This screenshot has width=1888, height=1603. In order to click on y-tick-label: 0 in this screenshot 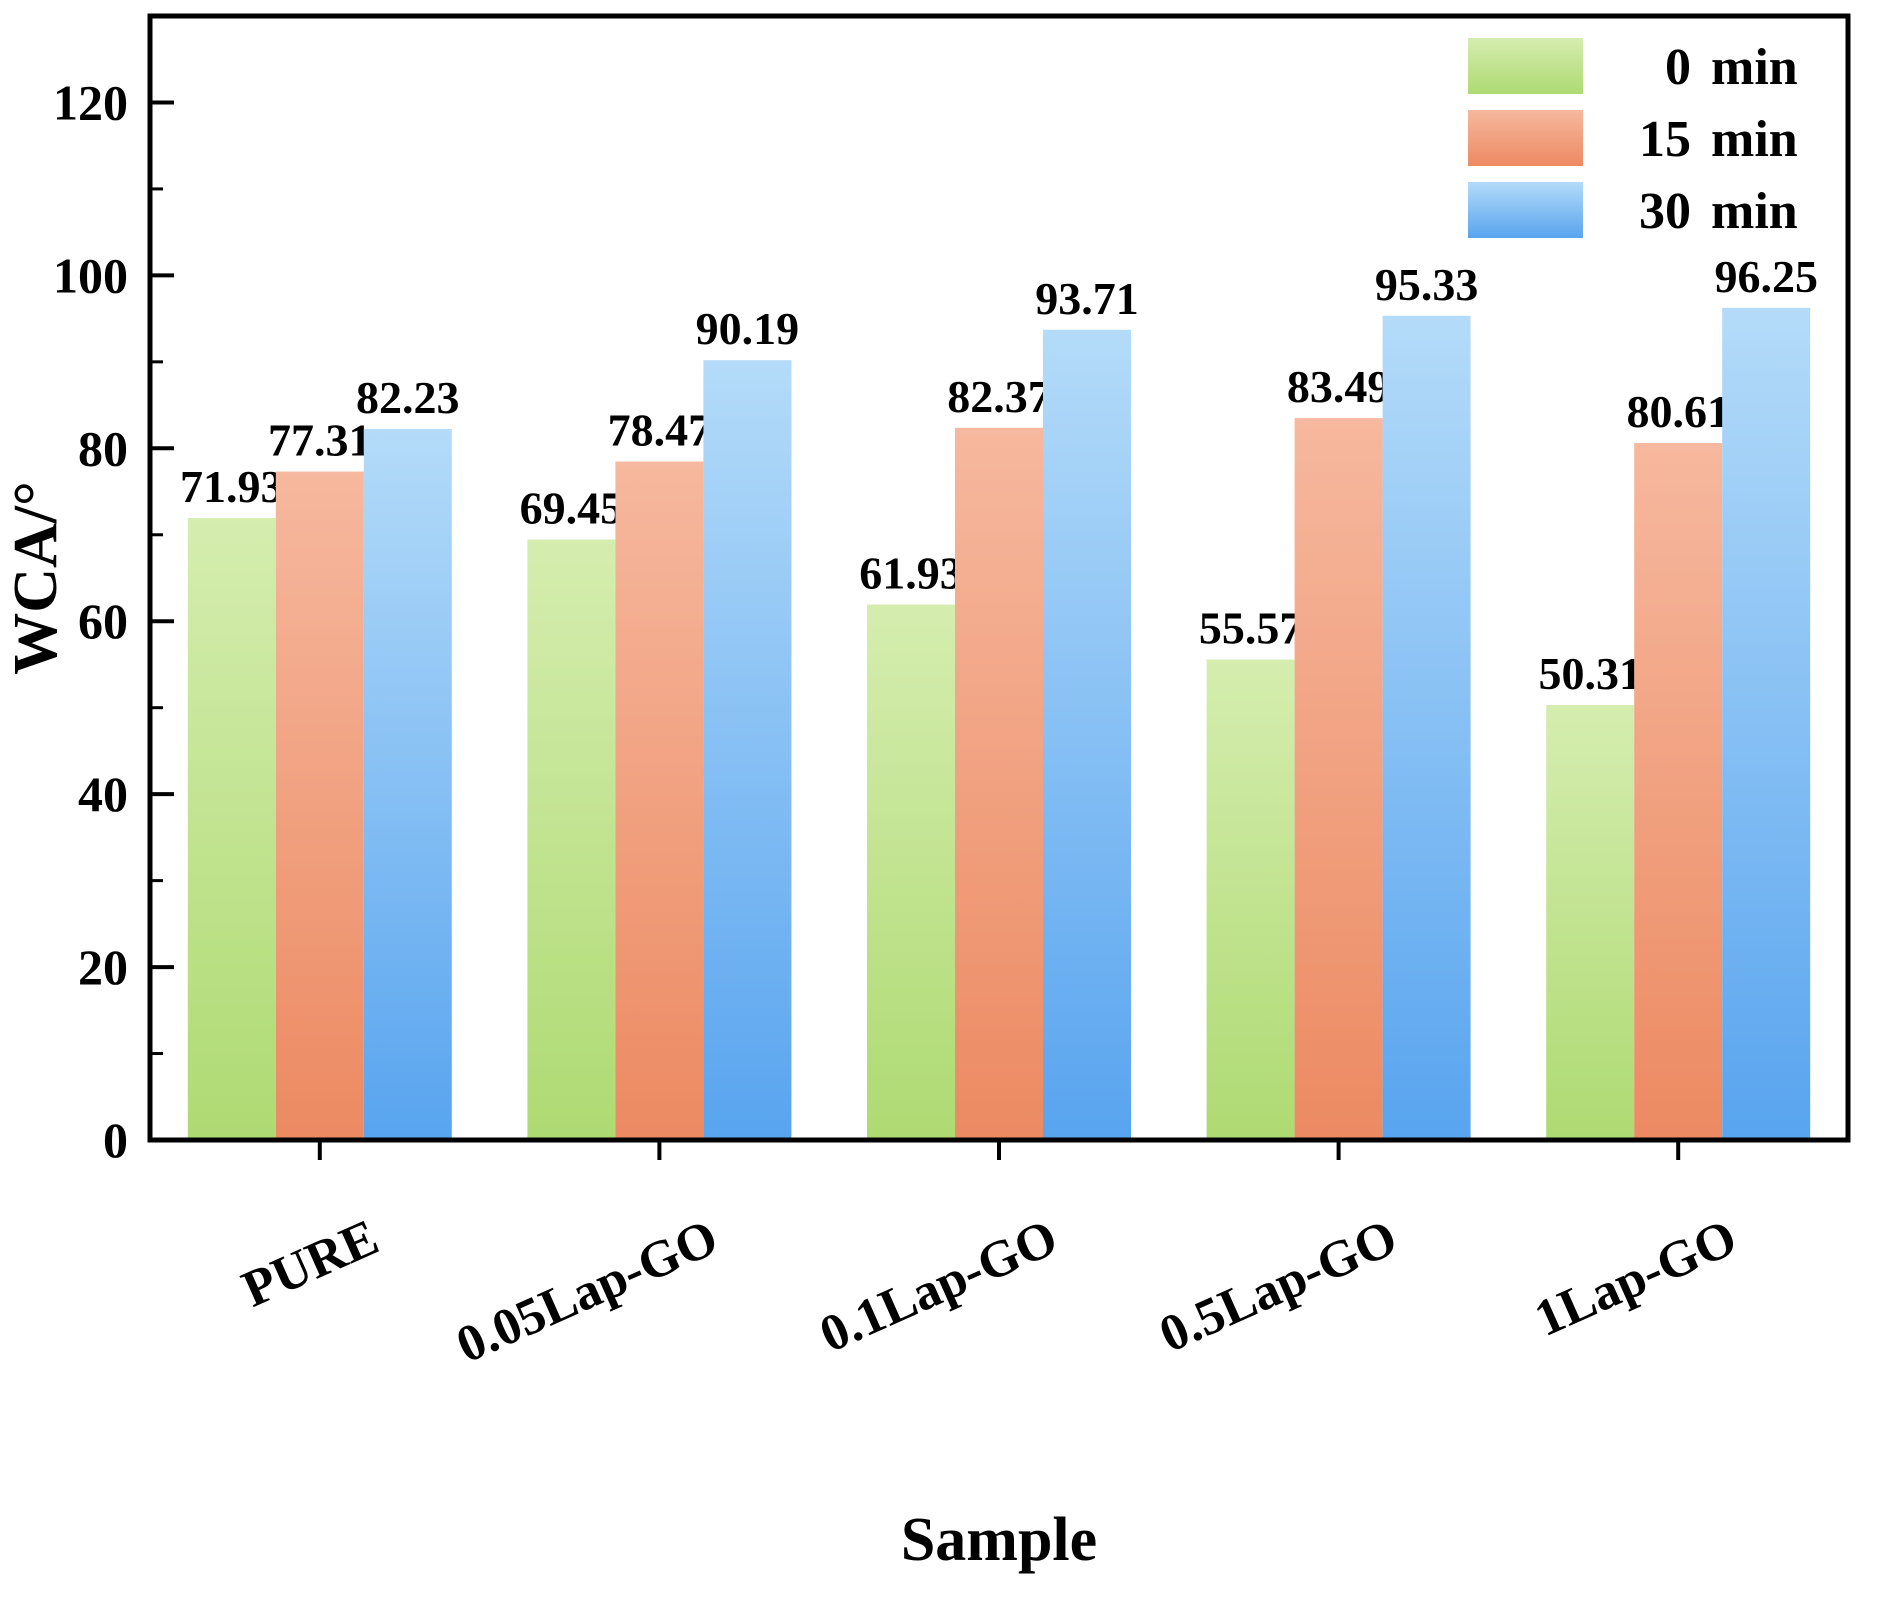, I will do `click(115, 1140)`.